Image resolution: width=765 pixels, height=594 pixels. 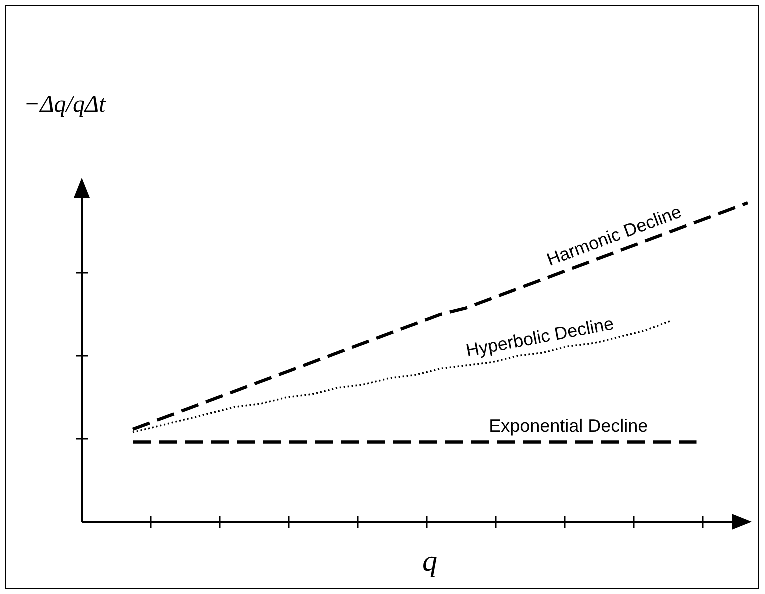 What do you see at coordinates (540, 337) in the screenshot?
I see `text: Hyperbolic Decline` at bounding box center [540, 337].